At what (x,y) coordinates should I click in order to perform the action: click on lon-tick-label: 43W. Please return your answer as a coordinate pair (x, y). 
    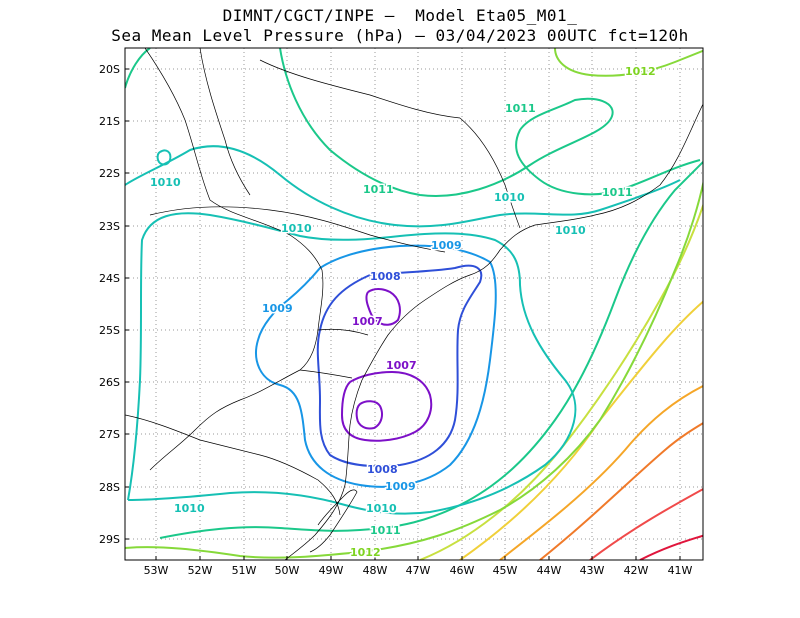
    Looking at the image, I should click on (592, 570).